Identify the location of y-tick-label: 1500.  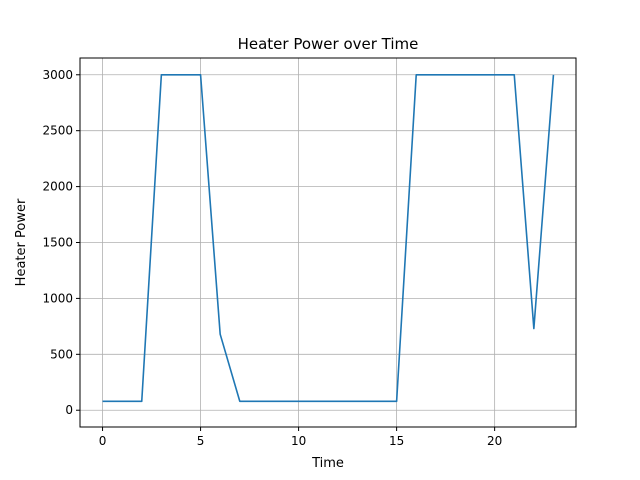
(57, 243).